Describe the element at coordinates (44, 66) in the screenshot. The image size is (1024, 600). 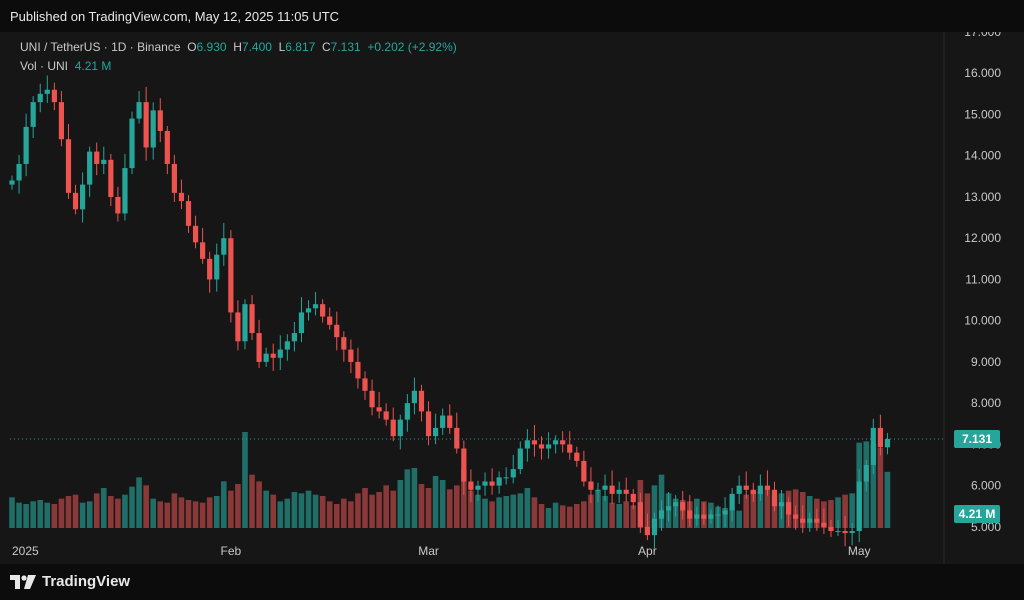
I see `volume-label: Vol · UNI` at that location.